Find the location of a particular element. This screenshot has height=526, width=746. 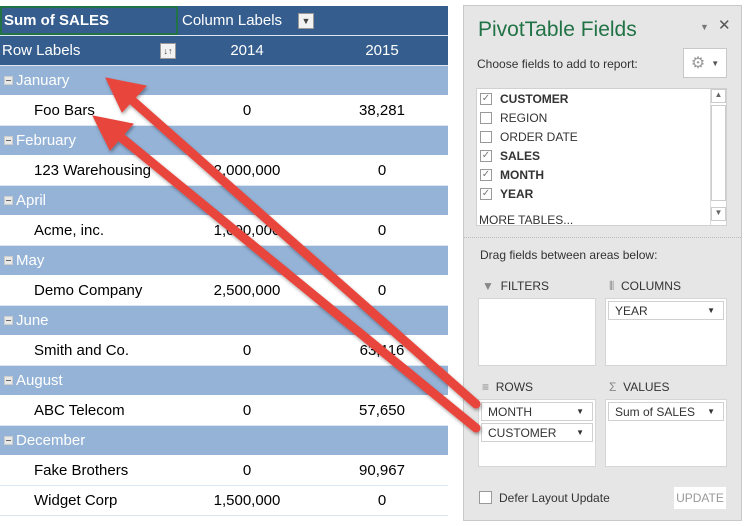

chevron-down-icon: ▼ is located at coordinates (715, 63).